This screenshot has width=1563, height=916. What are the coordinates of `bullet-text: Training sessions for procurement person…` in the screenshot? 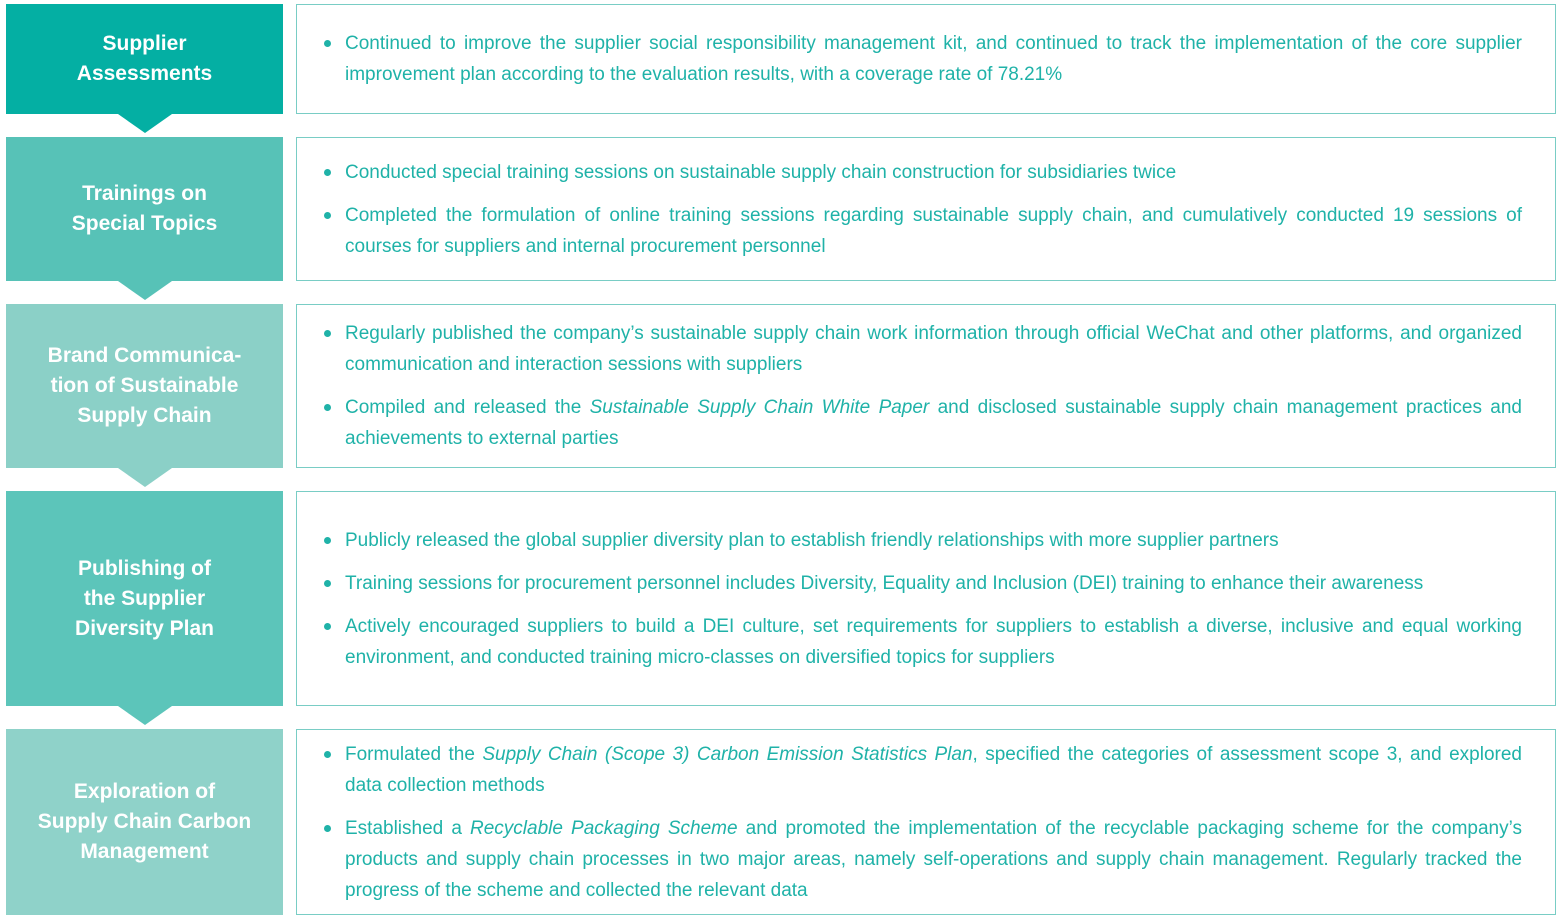 It's located at (950, 583).